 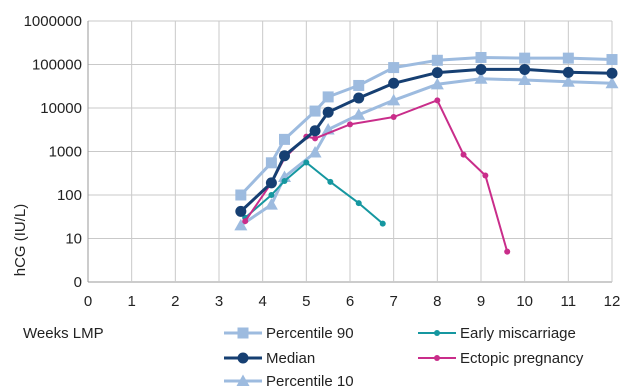 What do you see at coordinates (612, 301) in the screenshot?
I see `x-tick-label: 12` at bounding box center [612, 301].